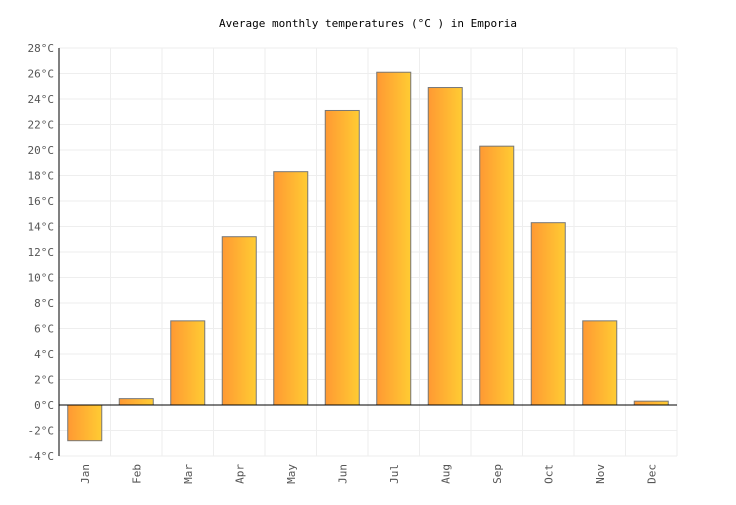  Describe the element at coordinates (497, 474) in the screenshot. I see `x-tick-label: Sep` at that location.